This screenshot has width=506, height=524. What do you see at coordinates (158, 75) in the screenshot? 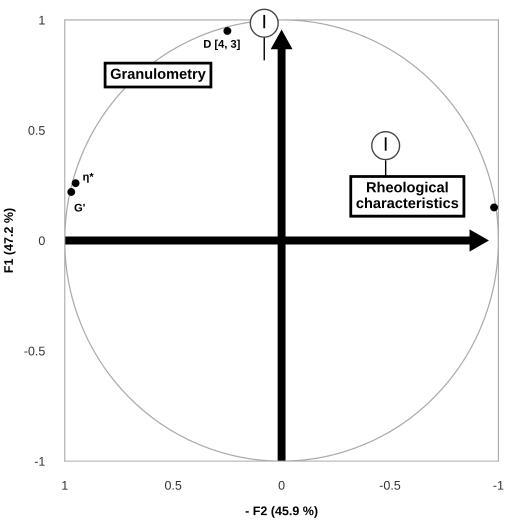
I see `annotation: Granulometry` at bounding box center [158, 75].